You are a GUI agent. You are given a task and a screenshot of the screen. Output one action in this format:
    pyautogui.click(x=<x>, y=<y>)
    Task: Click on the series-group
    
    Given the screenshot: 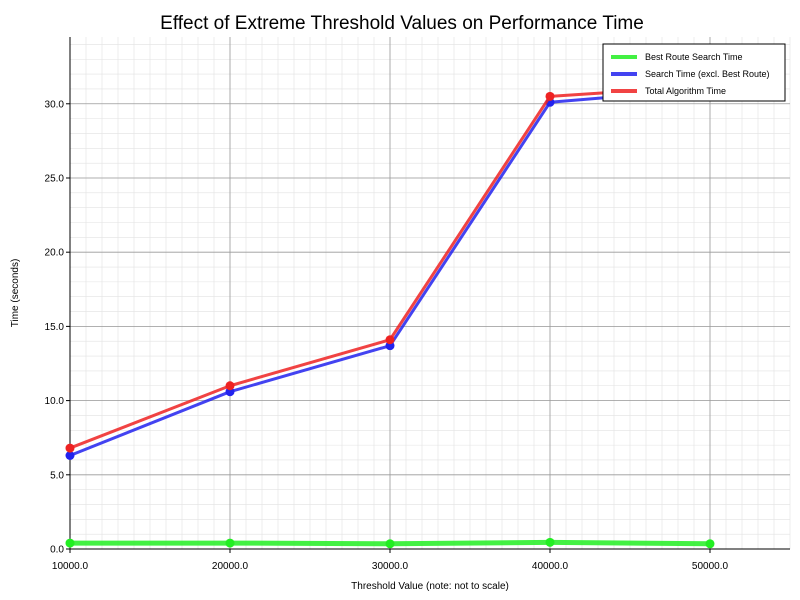 What is the action you would take?
    pyautogui.click(x=390, y=543)
    